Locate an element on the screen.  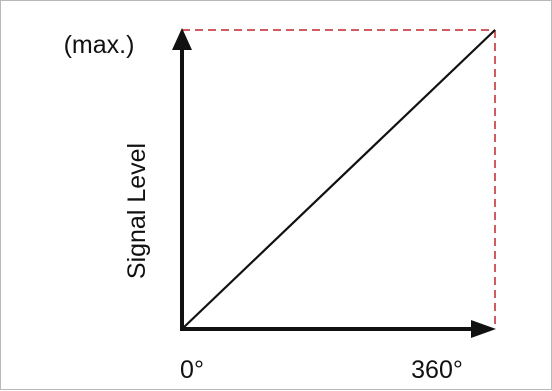
x-tick-label-0: 0° is located at coordinates (192, 370).